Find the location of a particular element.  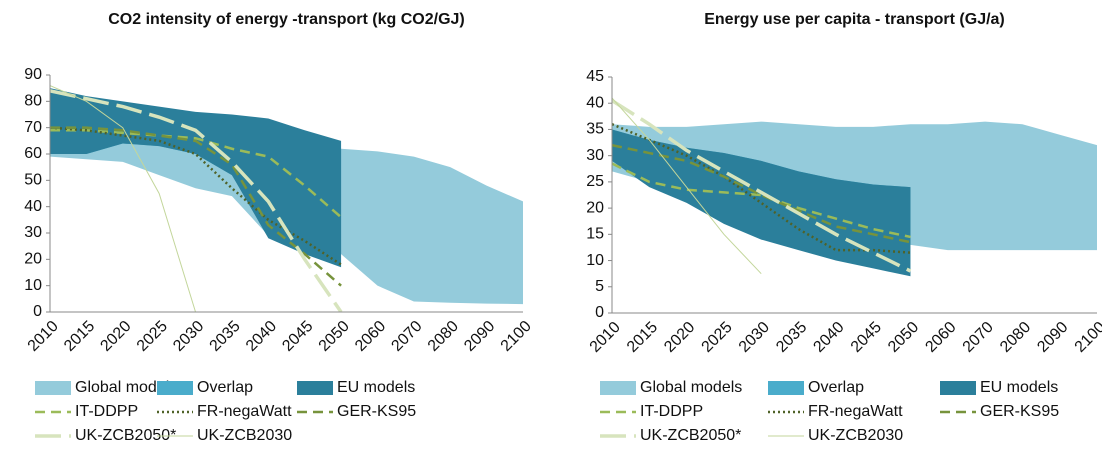

y-tick-label: 60 is located at coordinates (33, 153).